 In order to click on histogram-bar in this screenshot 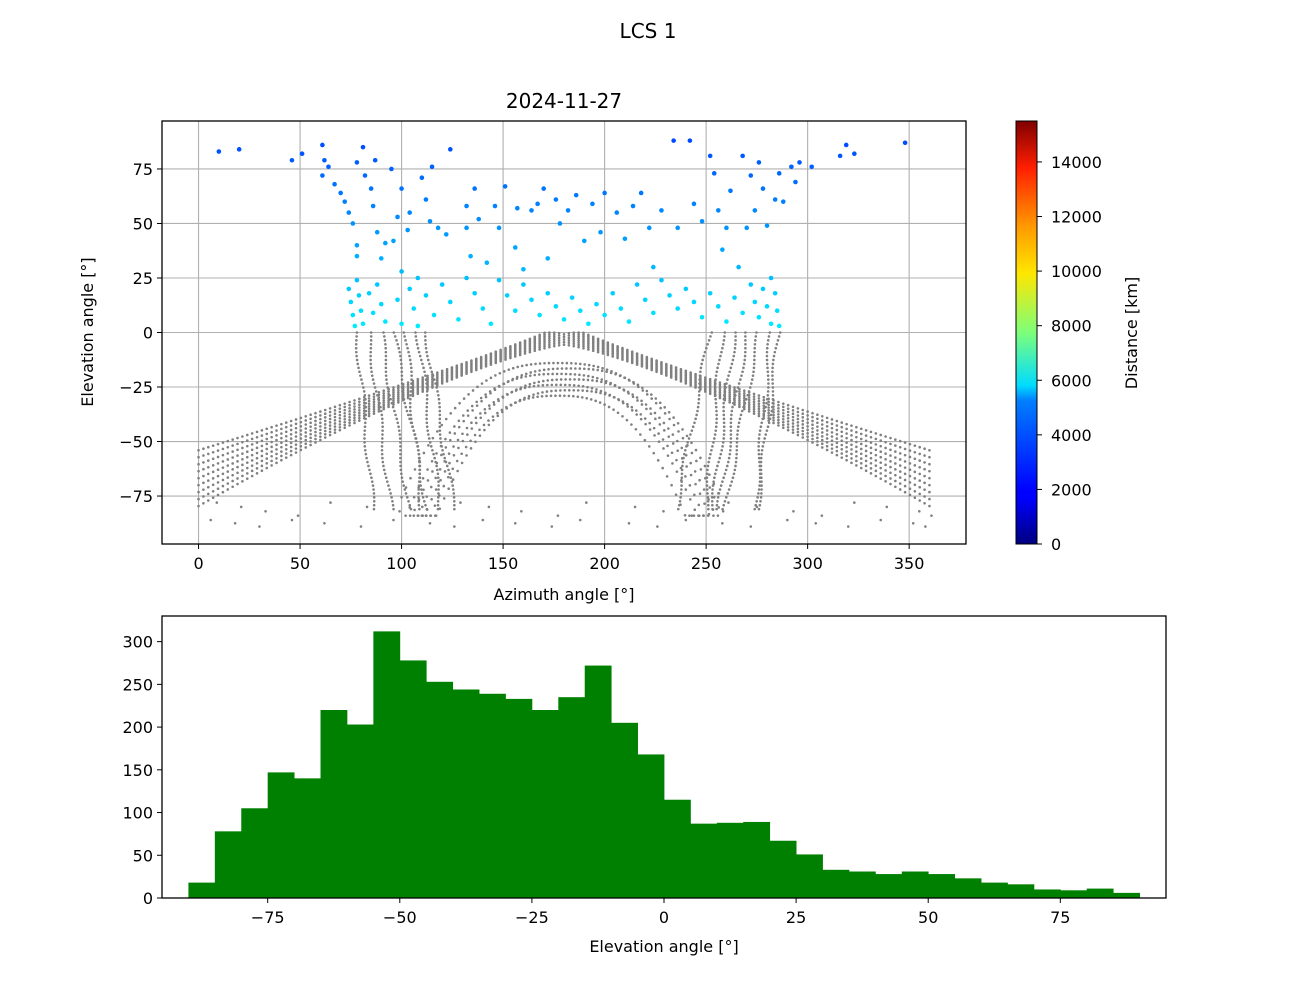, I will do `click(889, 886)`.